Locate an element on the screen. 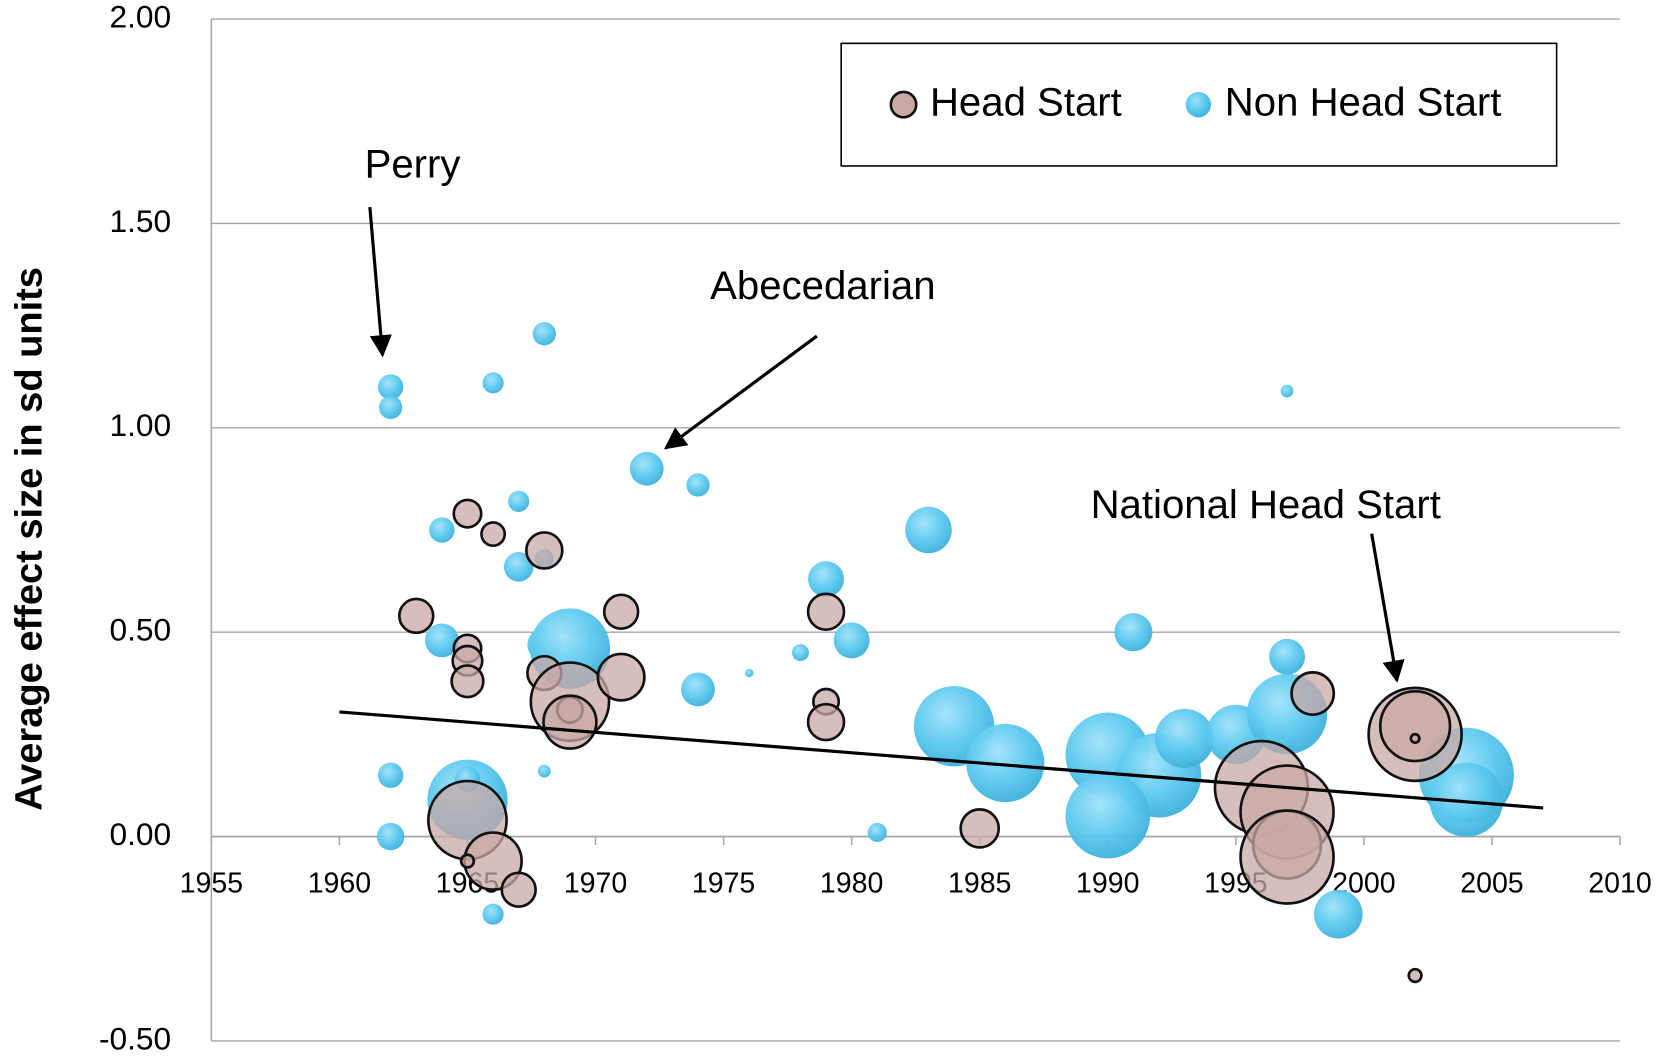 Image resolution: width=1657 pixels, height=1060 pixels. annotation: Abecedarian is located at coordinates (822, 285).